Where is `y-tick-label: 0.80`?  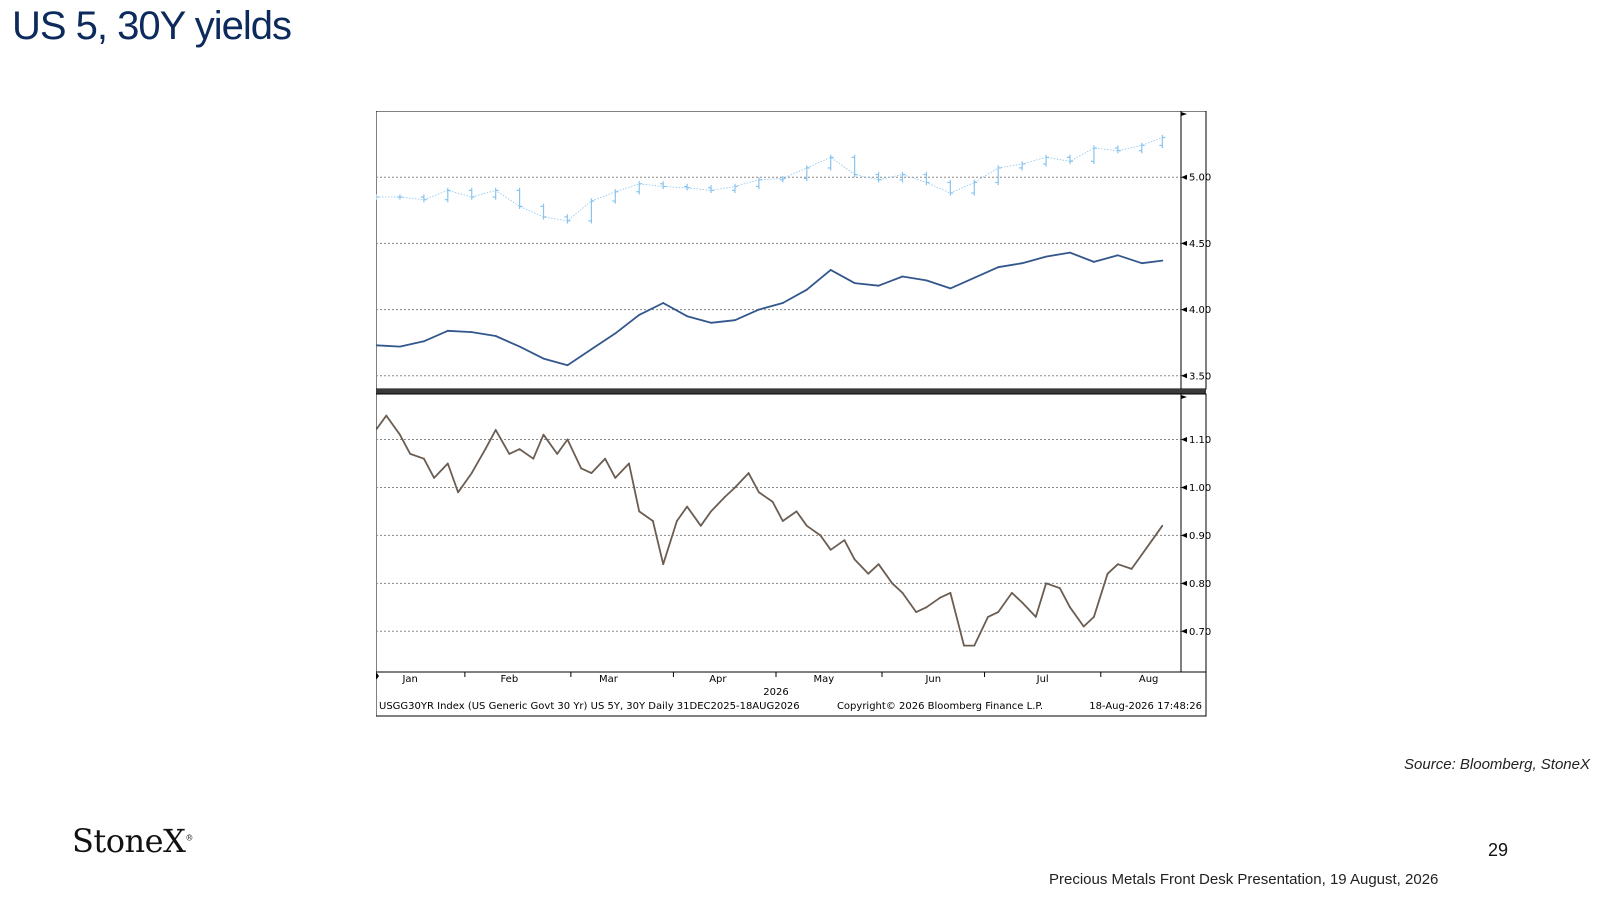 y-tick-label: 0.80 is located at coordinates (1200, 584).